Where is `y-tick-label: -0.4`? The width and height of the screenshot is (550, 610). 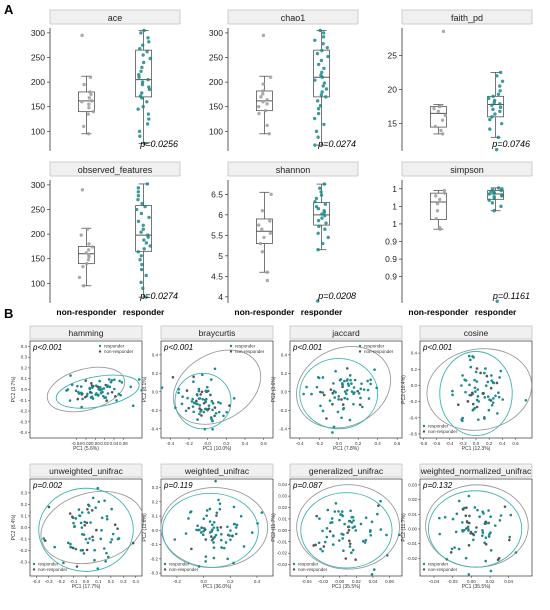 y-tick-label: -0.4 is located at coordinates (154, 428).